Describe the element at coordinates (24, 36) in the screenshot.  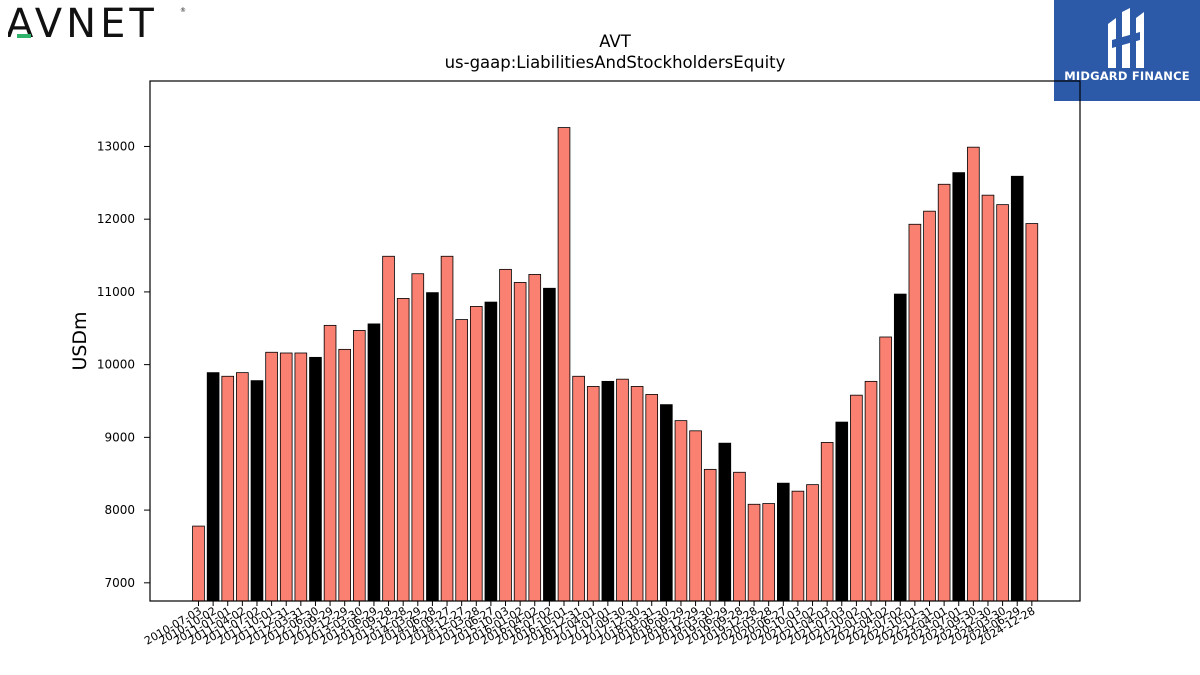
I see `logo-accent-bar` at that location.